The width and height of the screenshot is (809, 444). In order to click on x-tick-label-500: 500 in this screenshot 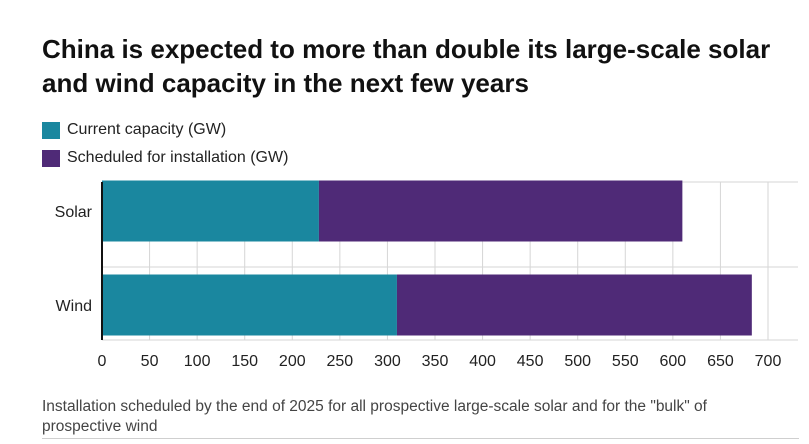, I will do `click(577, 361)`.